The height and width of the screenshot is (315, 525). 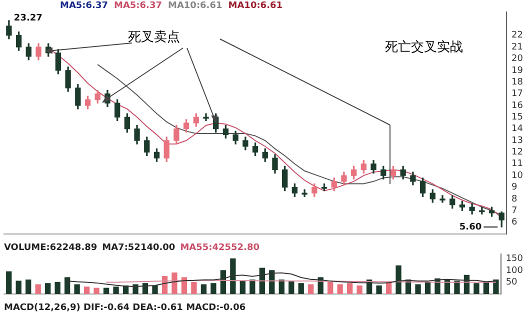 I want to click on y-tick-label: 20, so click(x=518, y=59).